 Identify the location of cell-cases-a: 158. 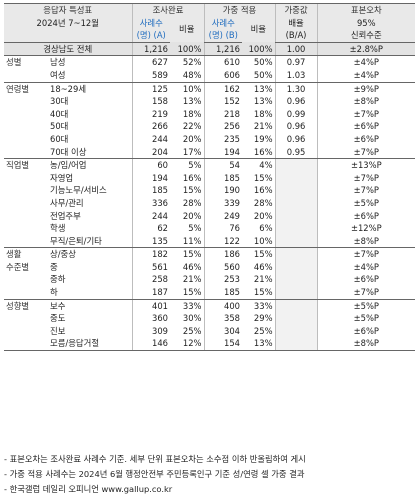
(150, 101).